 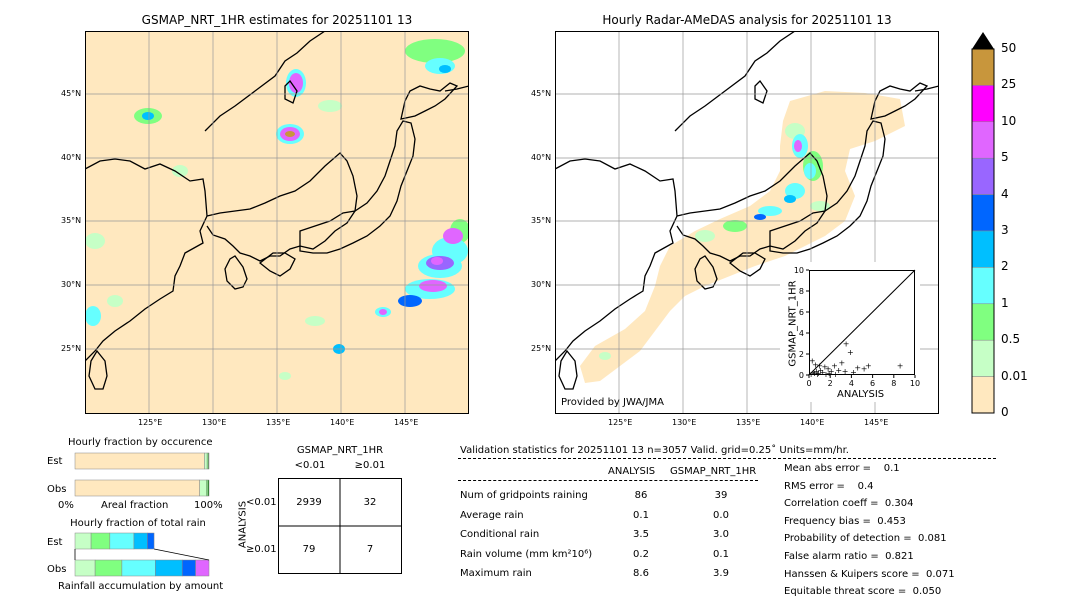 I want to click on stats-row-analysis: 86, so click(x=641, y=495).